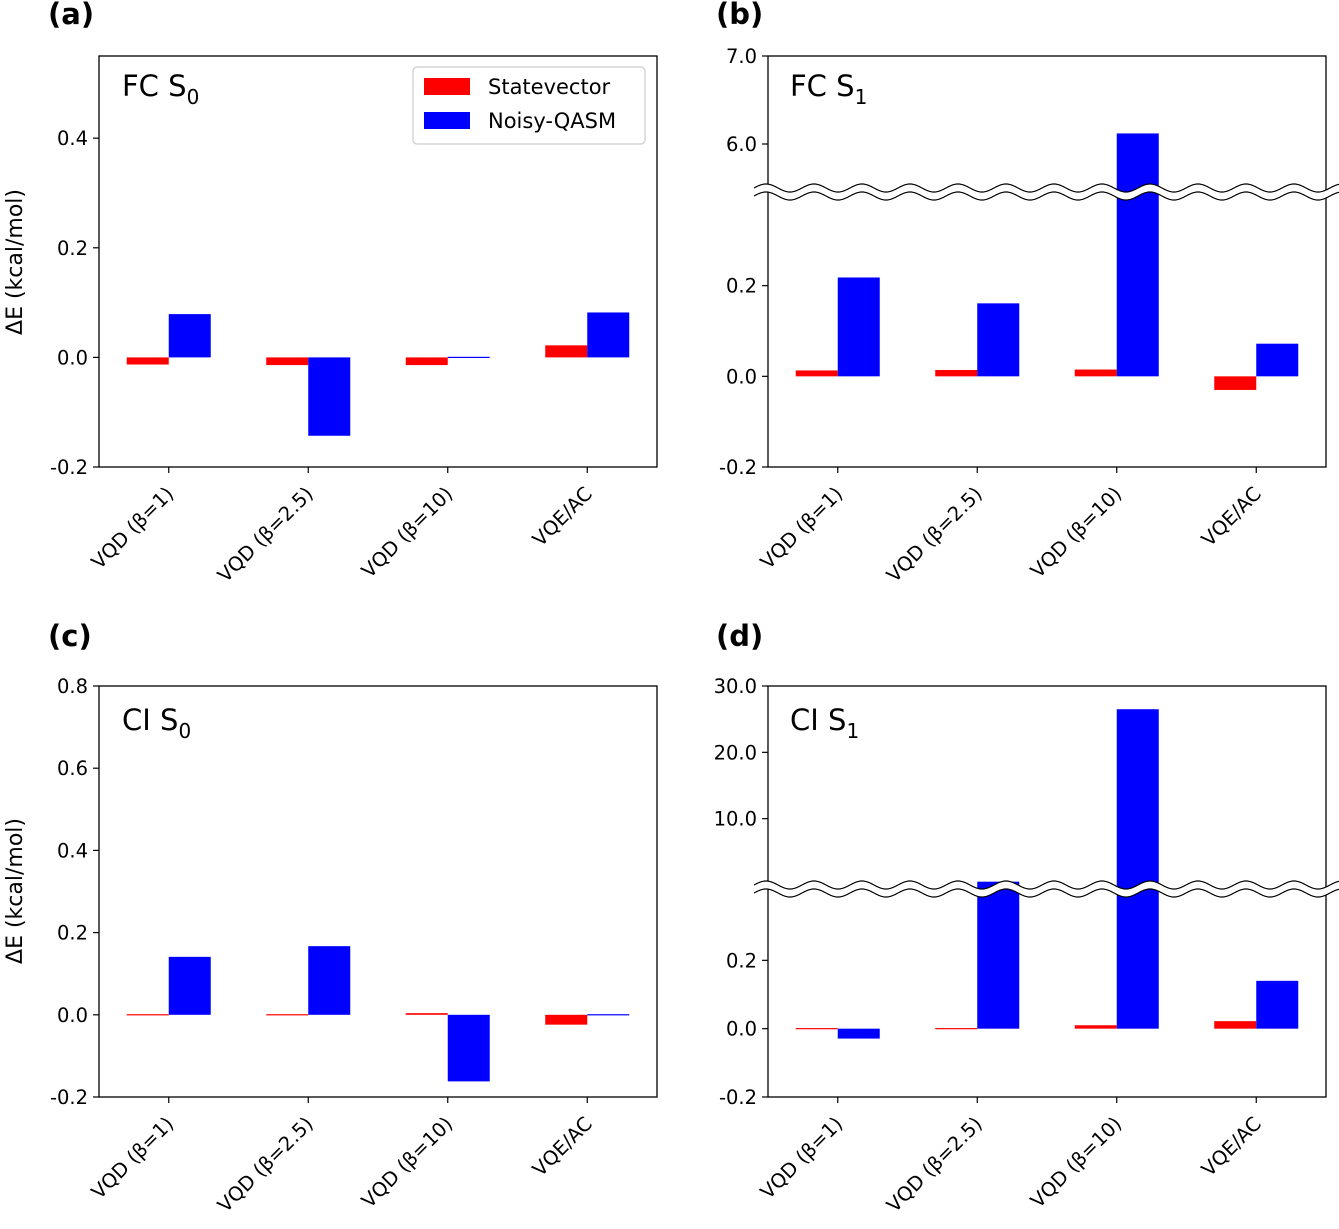  What do you see at coordinates (824, 723) in the screenshot?
I see `plot-title: CI S1` at bounding box center [824, 723].